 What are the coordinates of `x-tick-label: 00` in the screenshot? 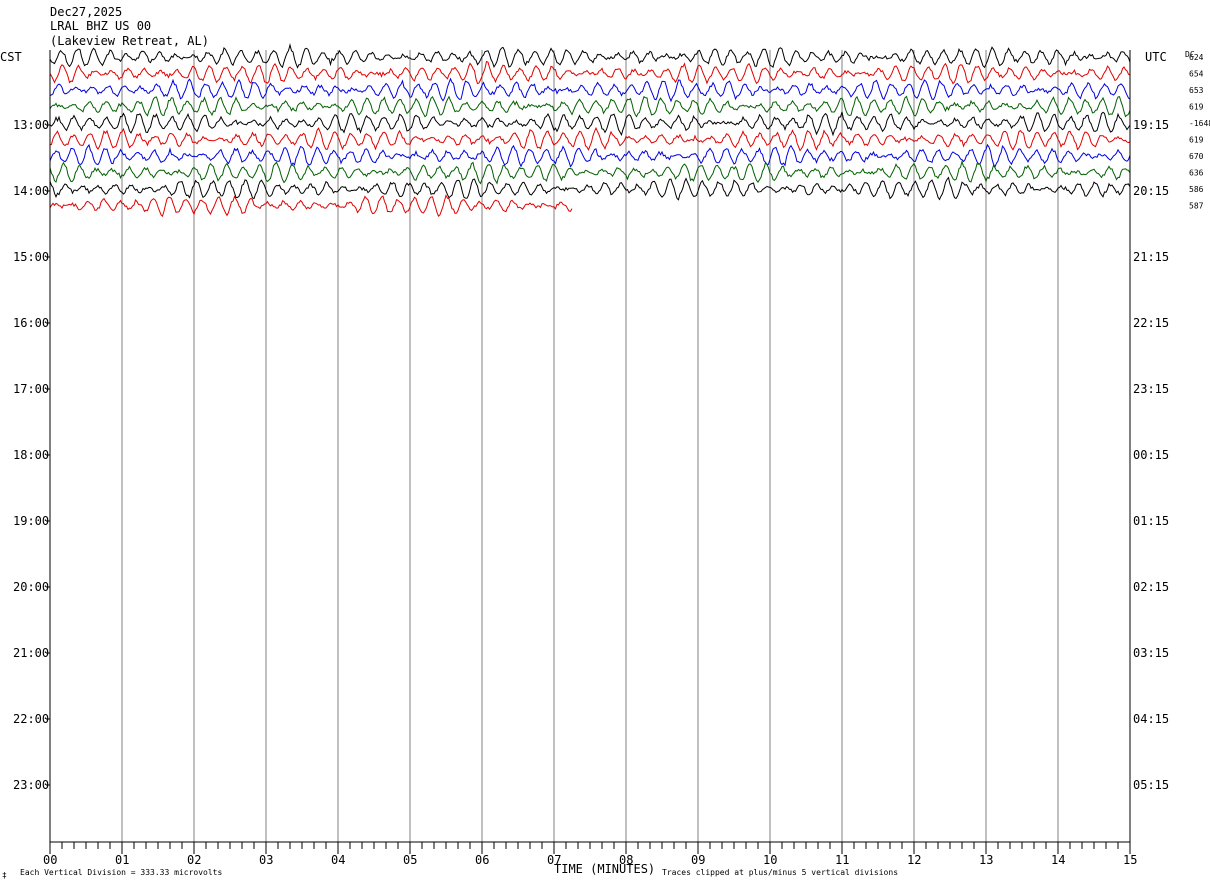 It's located at (50, 860).